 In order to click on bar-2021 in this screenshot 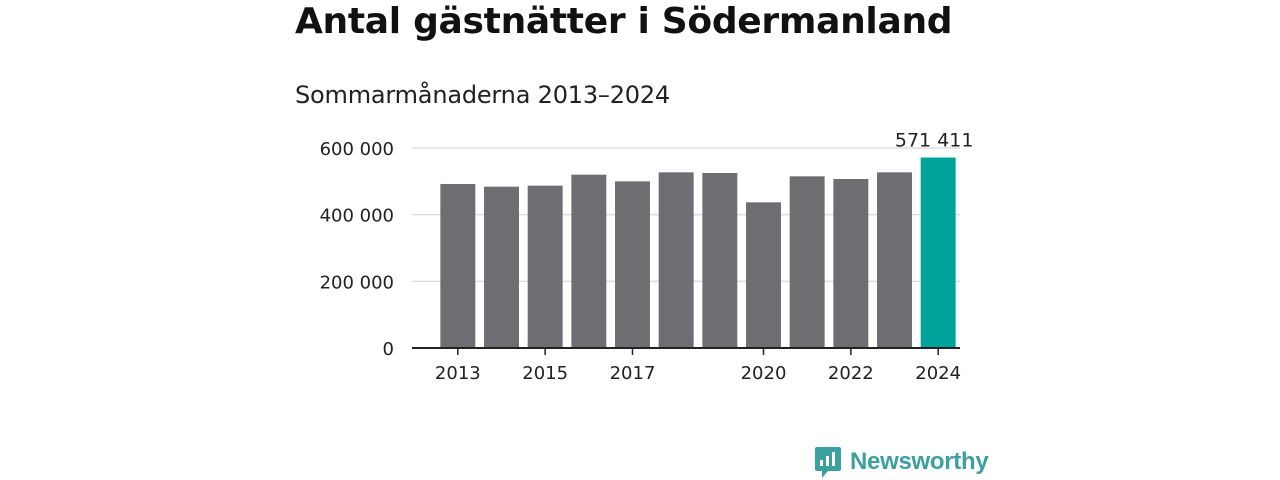, I will do `click(807, 262)`.